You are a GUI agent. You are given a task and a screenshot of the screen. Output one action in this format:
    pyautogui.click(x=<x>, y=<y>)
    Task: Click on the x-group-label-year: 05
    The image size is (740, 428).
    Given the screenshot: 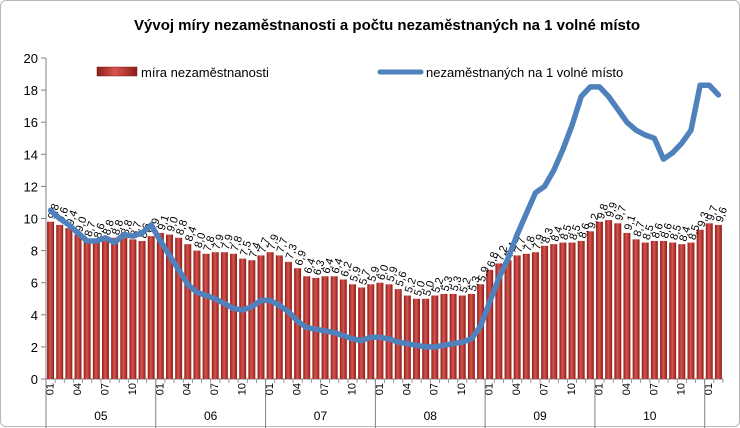 What is the action you would take?
    pyautogui.click(x=101, y=416)
    